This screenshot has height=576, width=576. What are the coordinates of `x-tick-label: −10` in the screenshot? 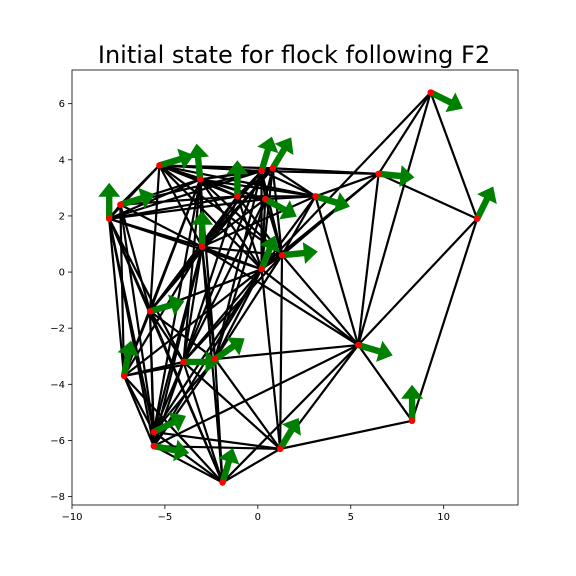 It's located at (71, 517).